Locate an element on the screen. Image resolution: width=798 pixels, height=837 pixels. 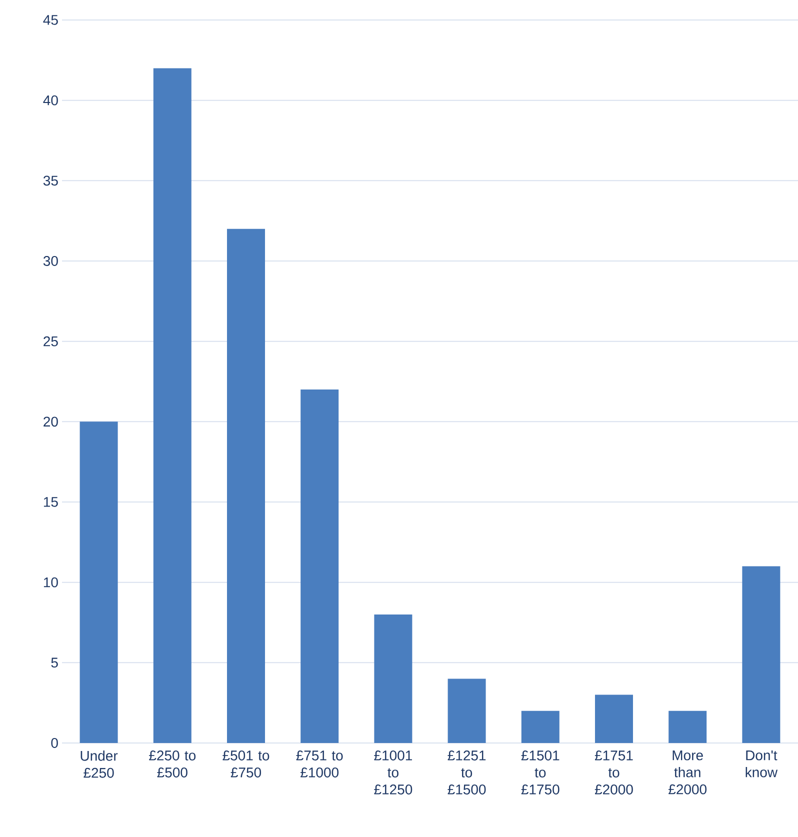
x-tick-label: £751 to £1000 is located at coordinates (319, 764).